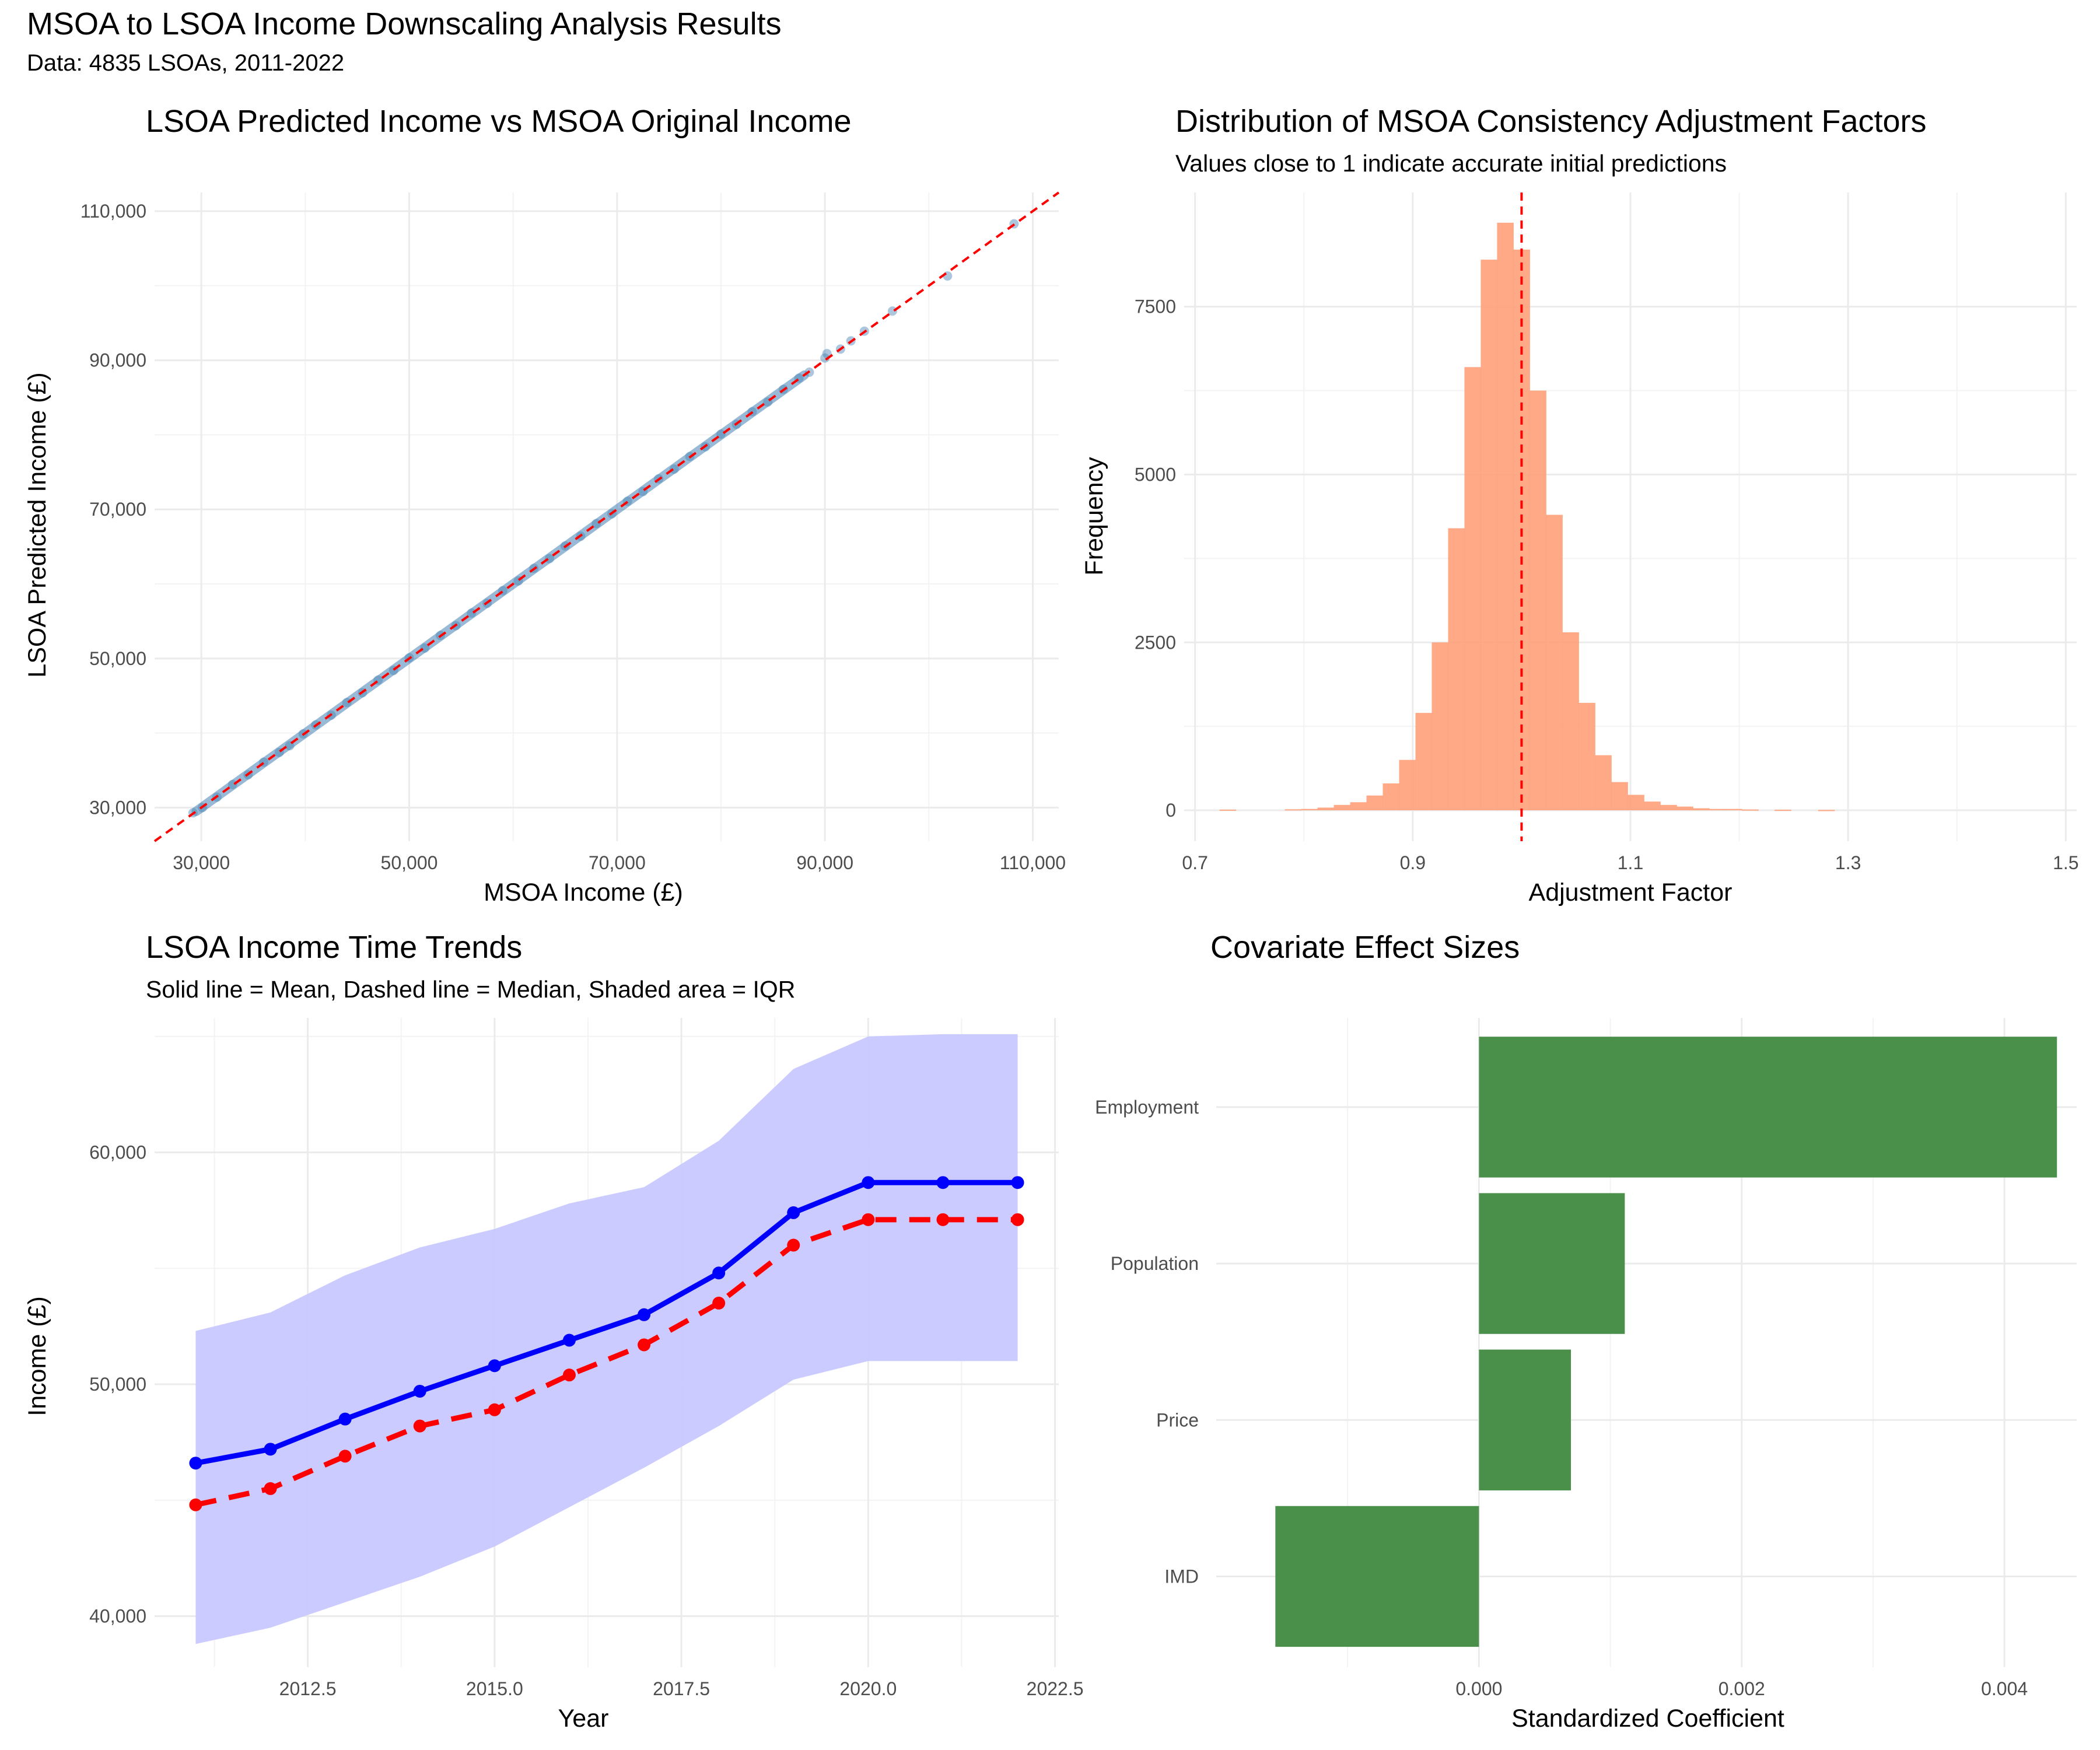 Image resolution: width=2100 pixels, height=1750 pixels. What do you see at coordinates (1478, 1688) in the screenshot?
I see `coefficient-x-tick-label: 0.000` at bounding box center [1478, 1688].